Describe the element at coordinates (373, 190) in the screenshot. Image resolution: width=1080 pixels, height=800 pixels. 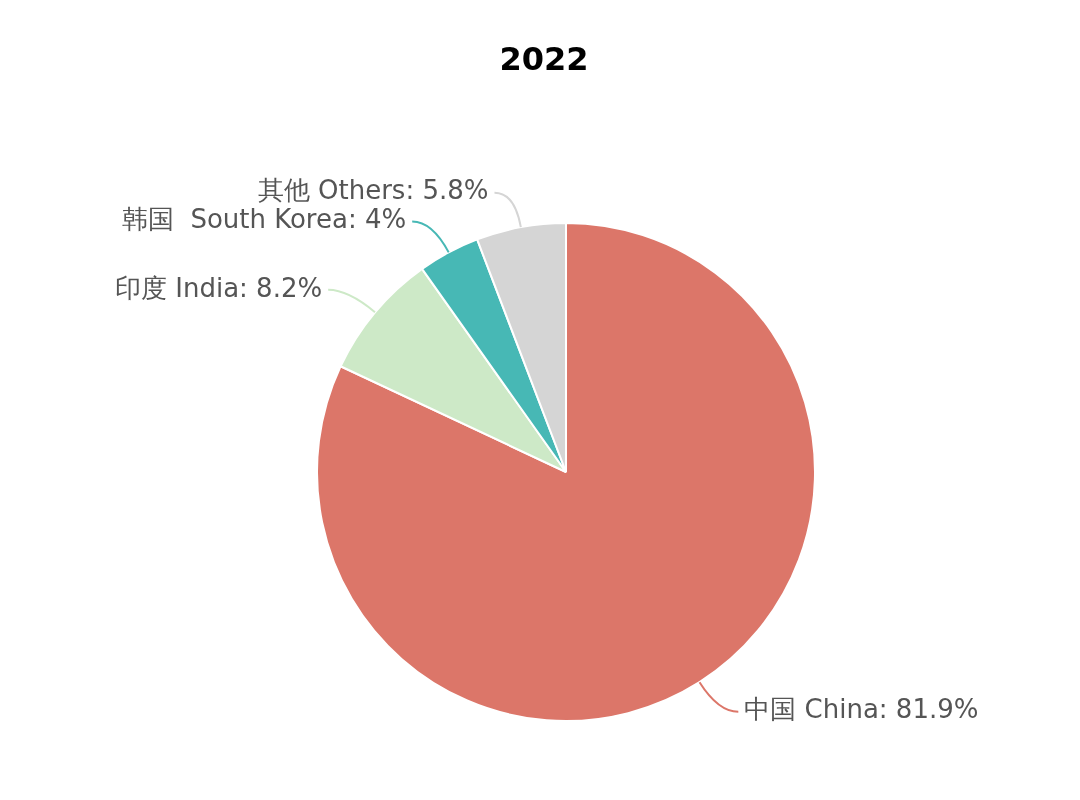
I see `slice-label: 其他 Others: 5.8%` at that location.